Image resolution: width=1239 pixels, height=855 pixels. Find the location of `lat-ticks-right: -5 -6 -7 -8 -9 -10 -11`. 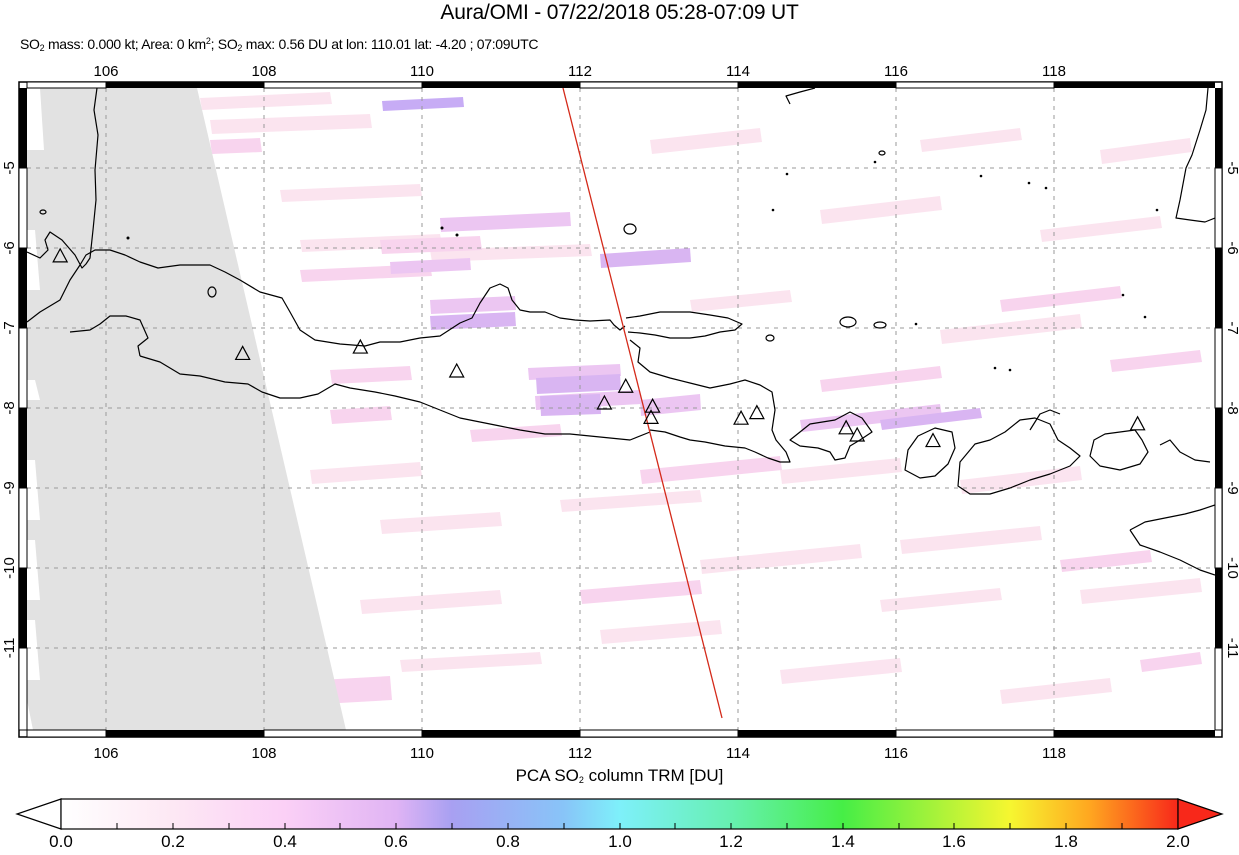

lat-ticks-right: -5 -6 -7 -8 -9 -10 -11 is located at coordinates (1231, 409).